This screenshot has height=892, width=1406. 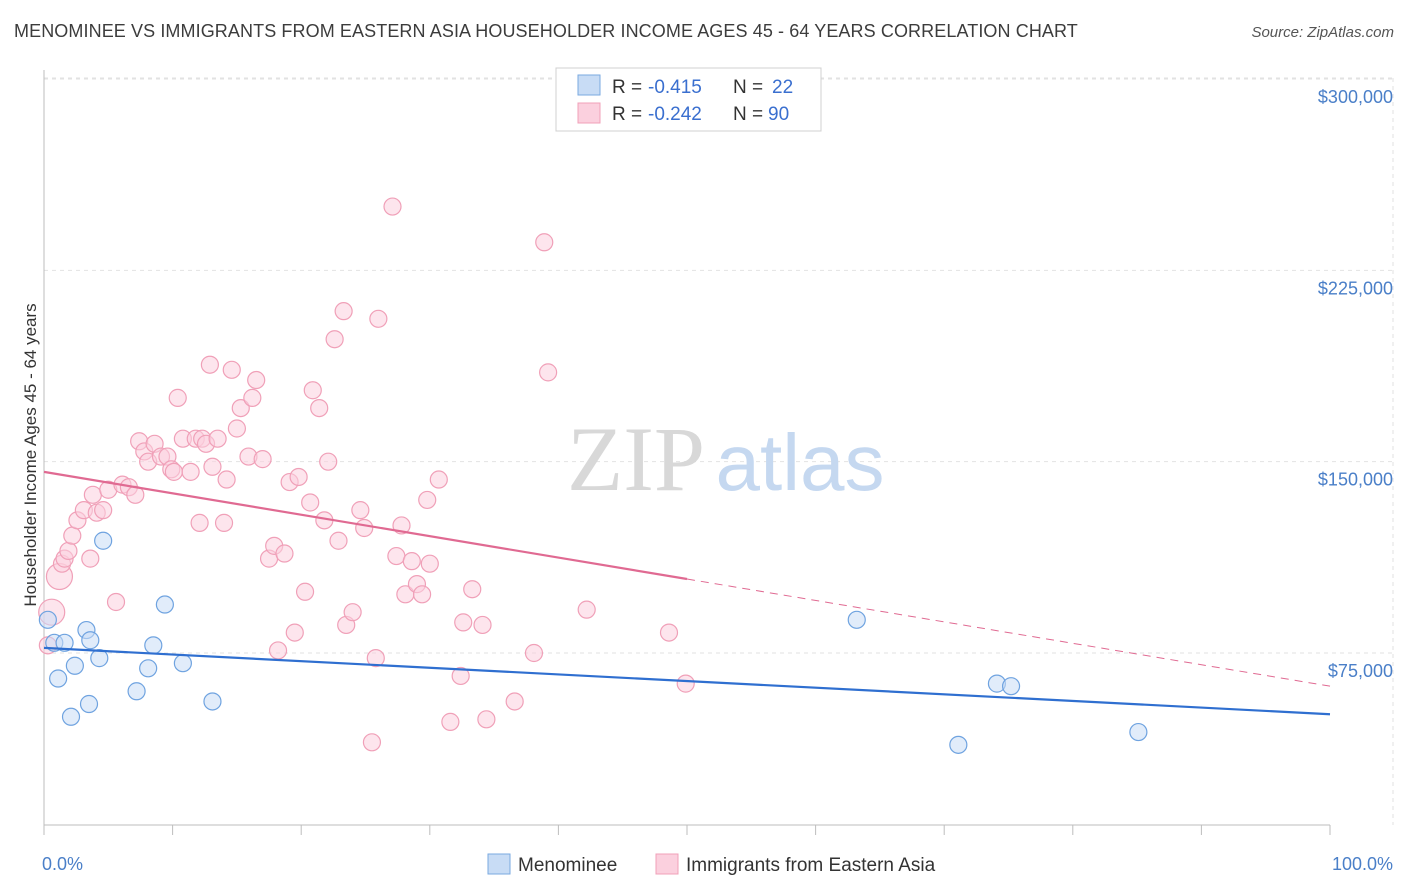 What do you see at coordinates (1355, 384) in the screenshot?
I see `y-tick-labels: $75,000 $150,000 $225,000 $300,000` at bounding box center [1355, 384].